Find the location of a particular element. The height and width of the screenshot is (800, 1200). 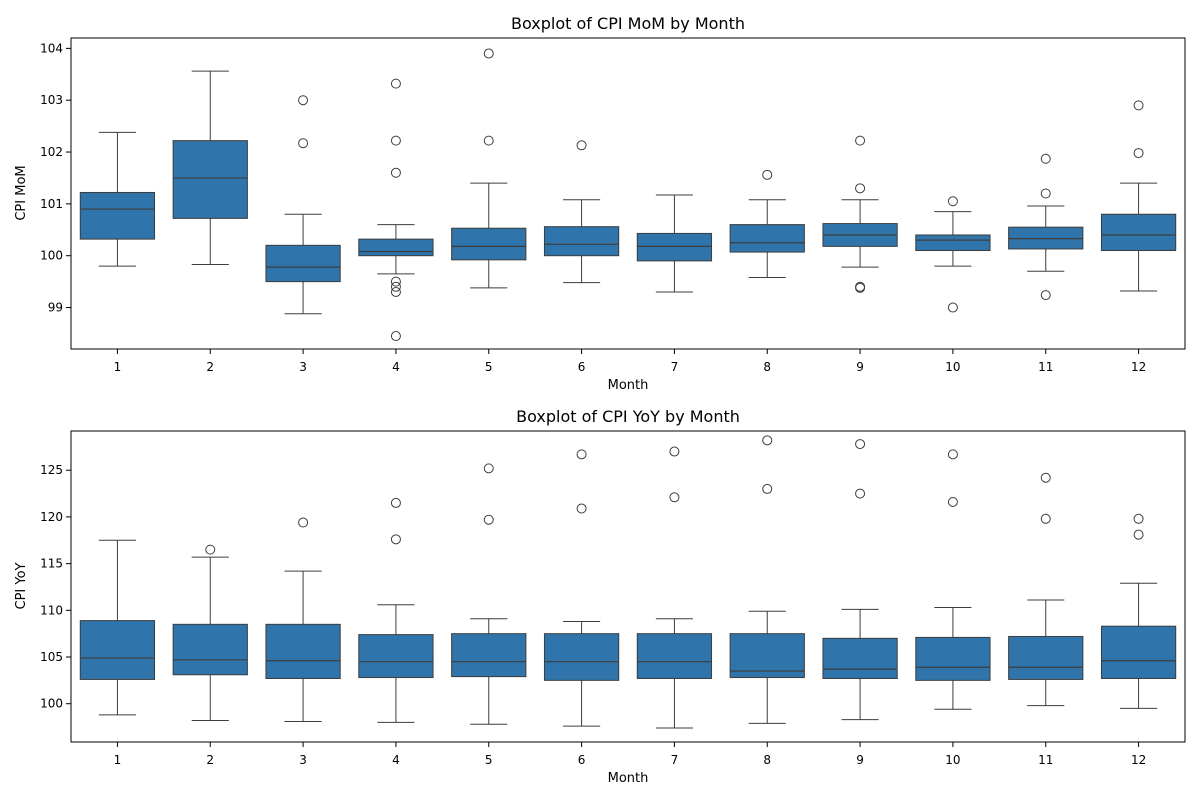

y-tick-label: 120 is located at coordinates (51, 517).